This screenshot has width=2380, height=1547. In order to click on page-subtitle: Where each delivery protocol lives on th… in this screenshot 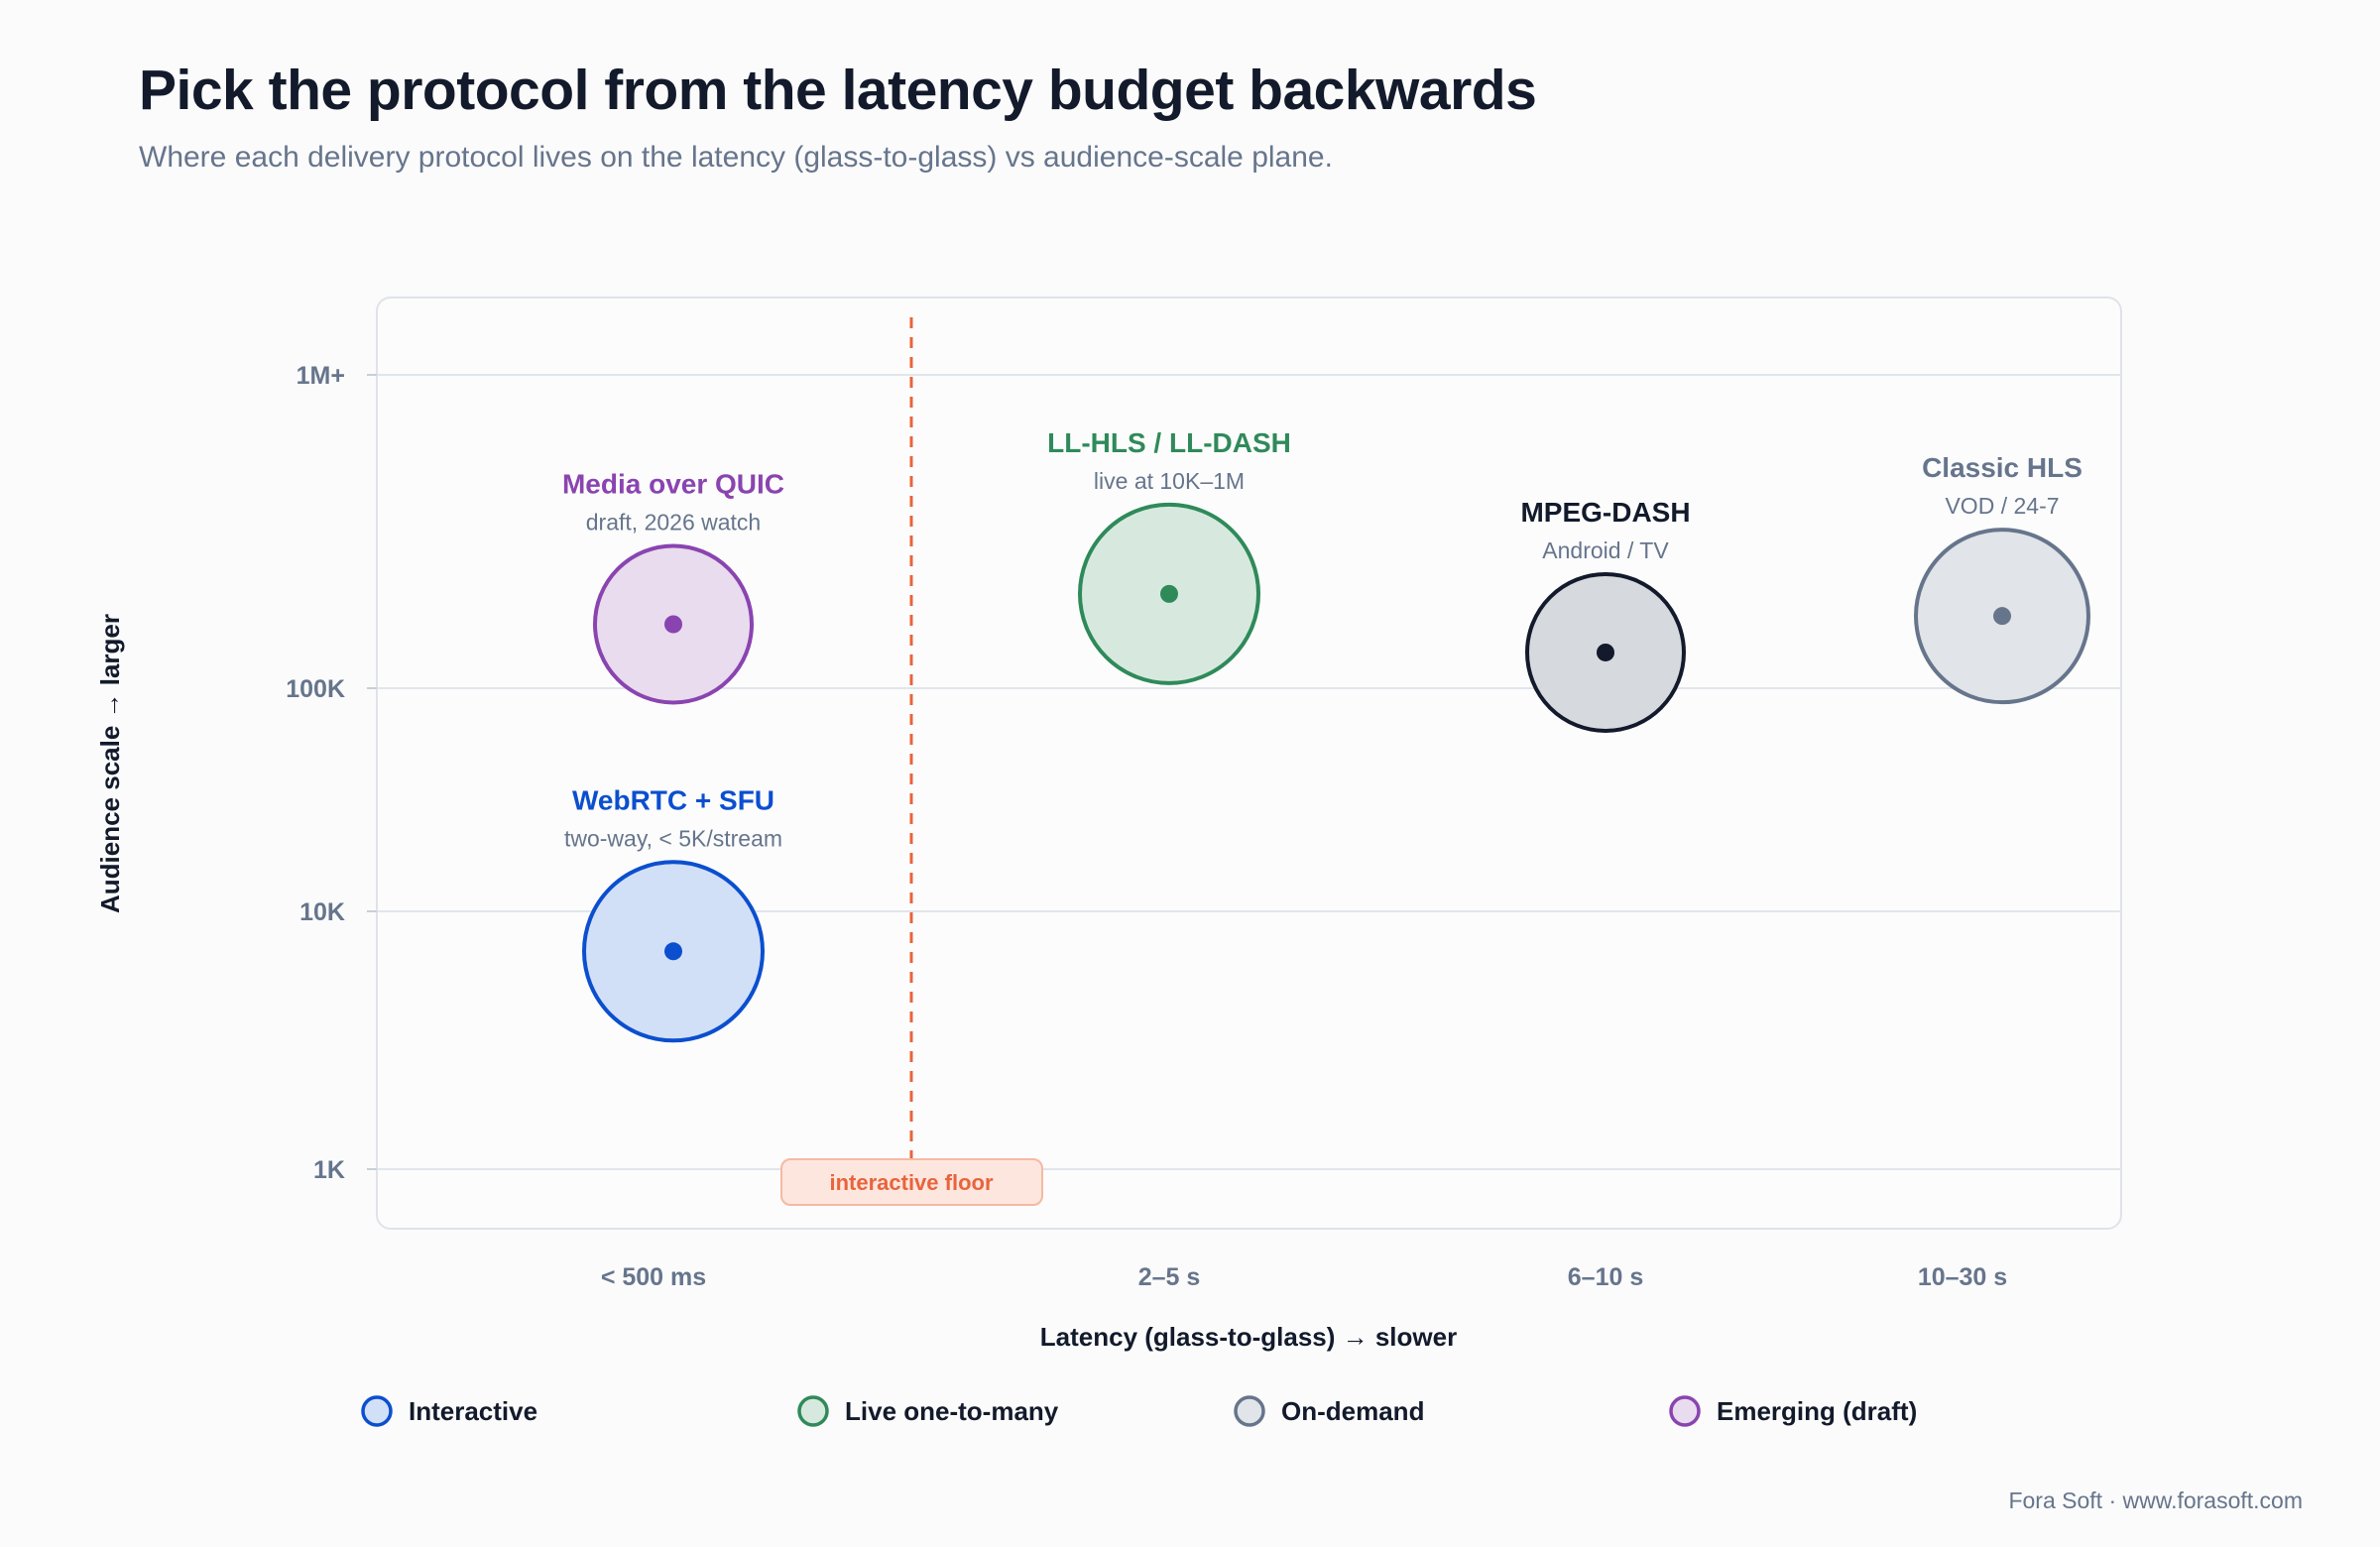, I will do `click(736, 157)`.